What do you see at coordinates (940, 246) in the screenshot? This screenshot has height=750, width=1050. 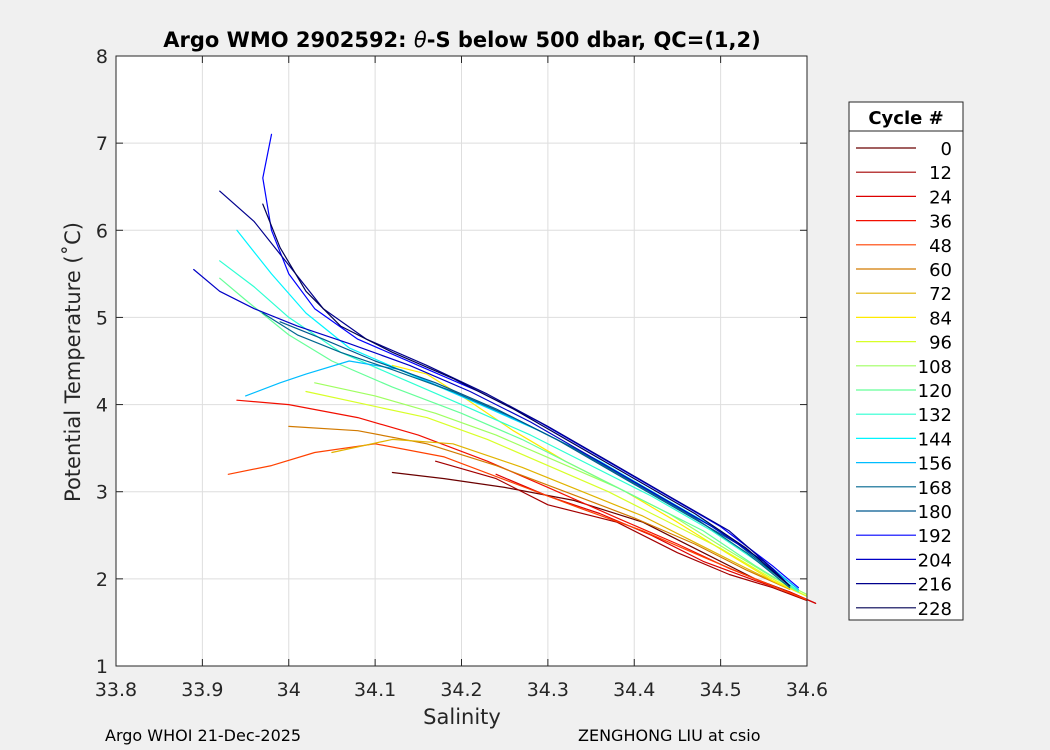 I see `legend-label: 48` at bounding box center [940, 246].